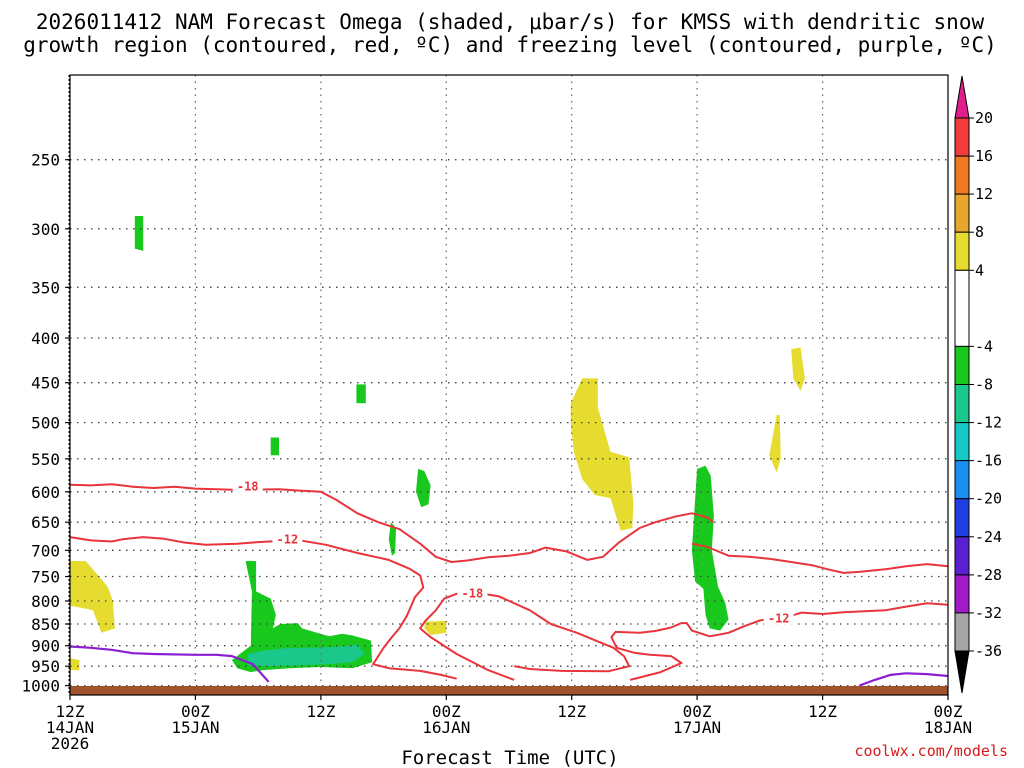 This screenshot has height=768, width=1024. Describe the element at coordinates (45, 550) in the screenshot. I see `ytick-label-700: 700` at that location.